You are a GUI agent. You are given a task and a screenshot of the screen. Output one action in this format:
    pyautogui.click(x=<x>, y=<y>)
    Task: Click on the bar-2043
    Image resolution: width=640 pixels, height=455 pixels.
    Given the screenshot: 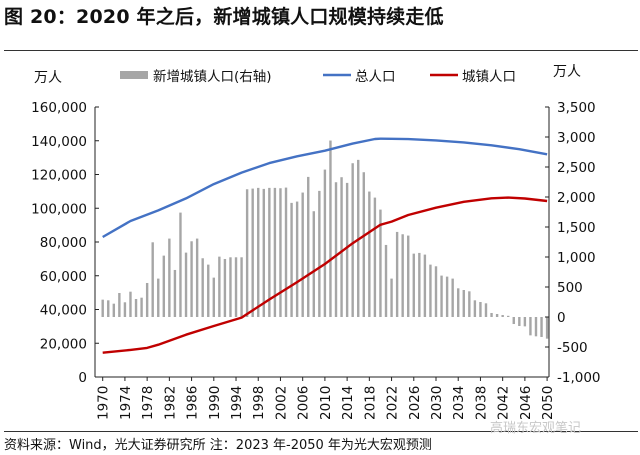 What is the action you would take?
    pyautogui.click(x=508, y=316)
    